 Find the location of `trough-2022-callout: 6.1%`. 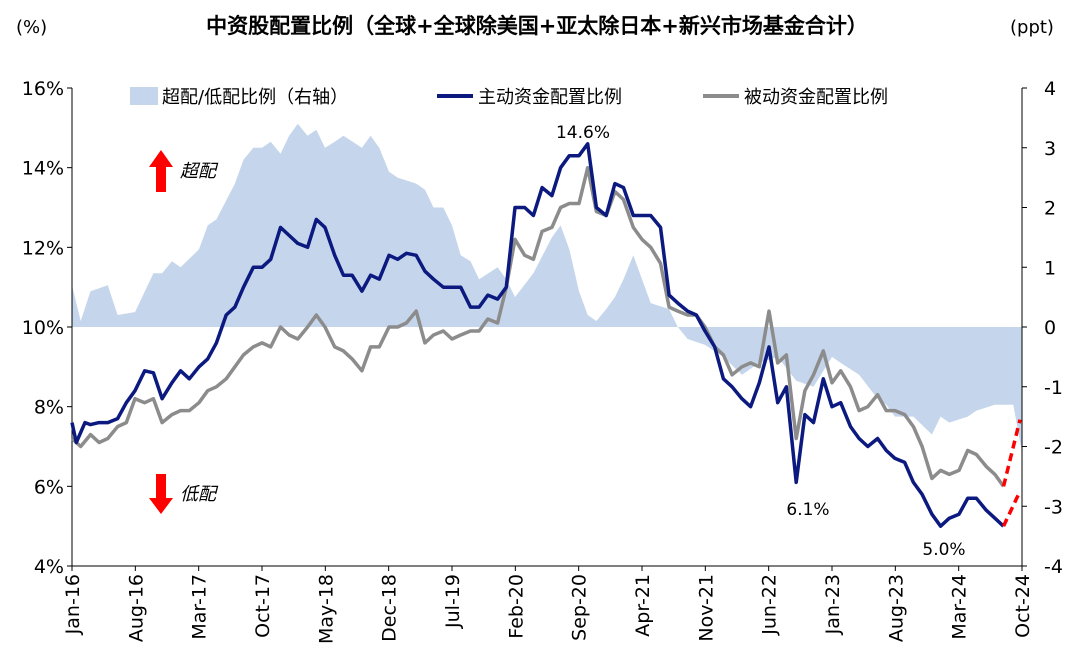

trough-2022-callout: 6.1% is located at coordinates (807, 510).